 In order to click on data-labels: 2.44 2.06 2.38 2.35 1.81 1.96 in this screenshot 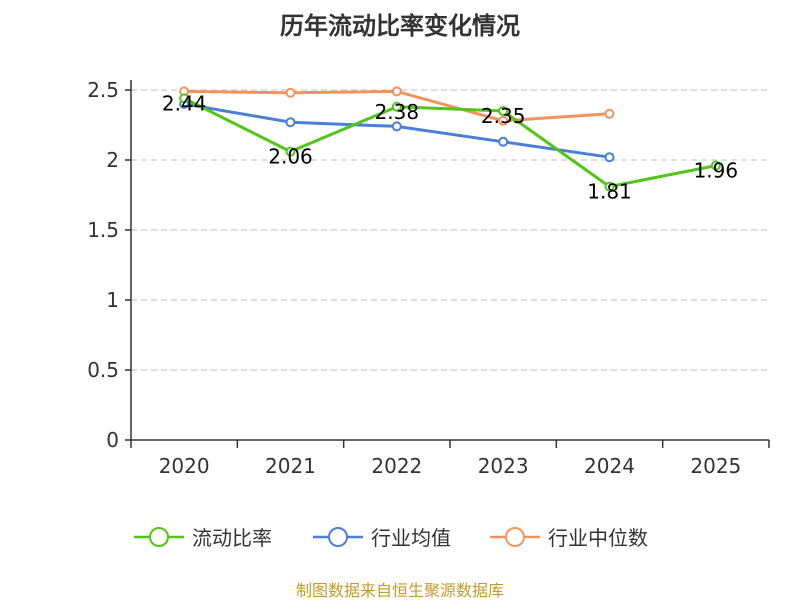, I will do `click(450, 147)`.